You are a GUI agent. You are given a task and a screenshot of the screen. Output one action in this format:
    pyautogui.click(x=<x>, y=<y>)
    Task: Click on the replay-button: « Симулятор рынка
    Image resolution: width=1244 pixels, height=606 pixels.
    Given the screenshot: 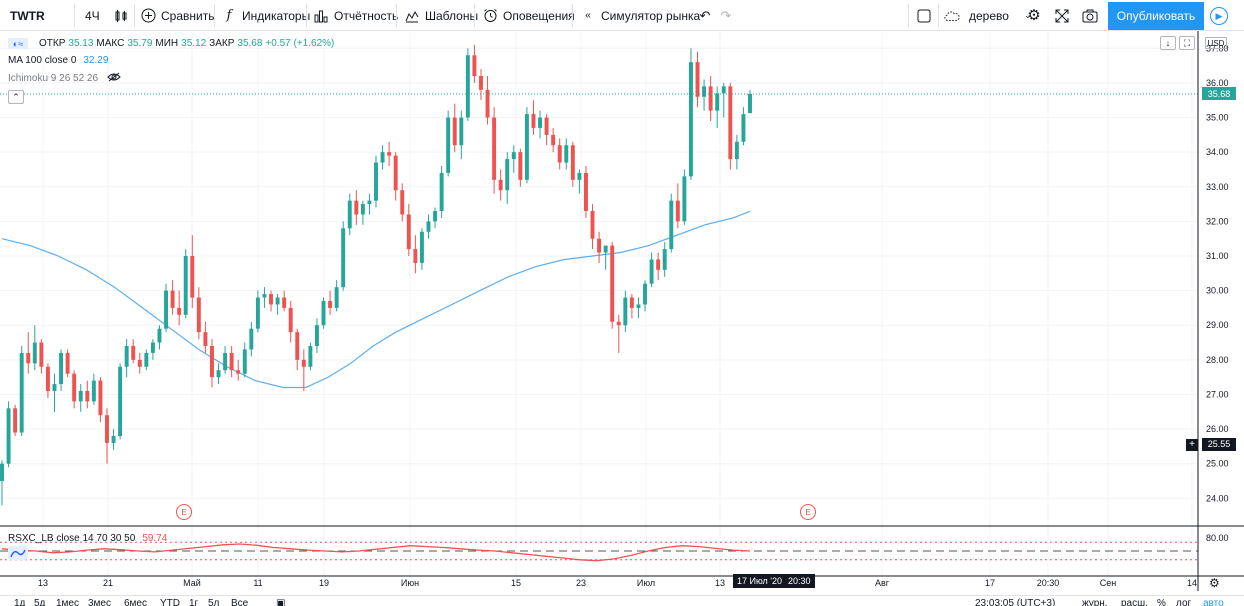 What is the action you would take?
    pyautogui.click(x=640, y=15)
    